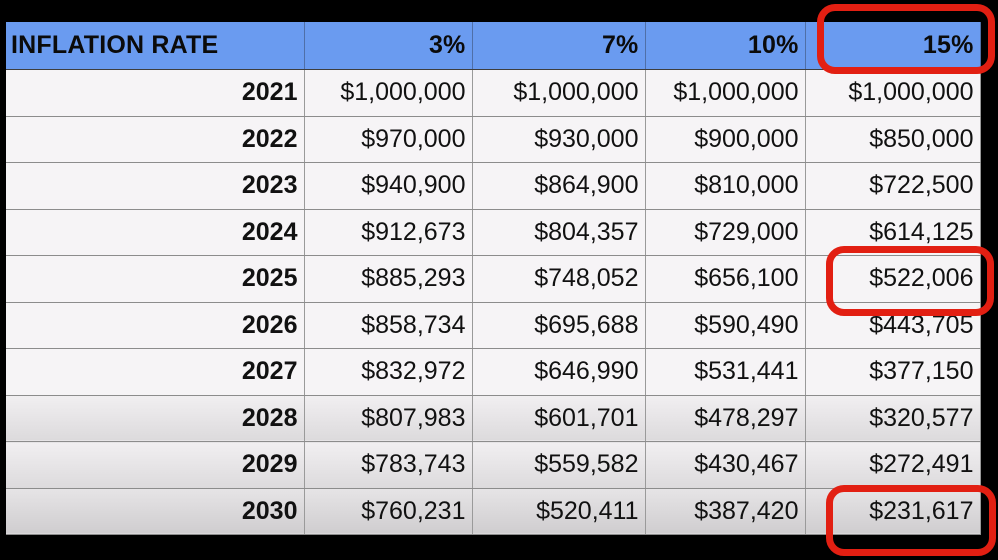  What do you see at coordinates (155, 465) in the screenshot?
I see `year-cell: 2029` at bounding box center [155, 465].